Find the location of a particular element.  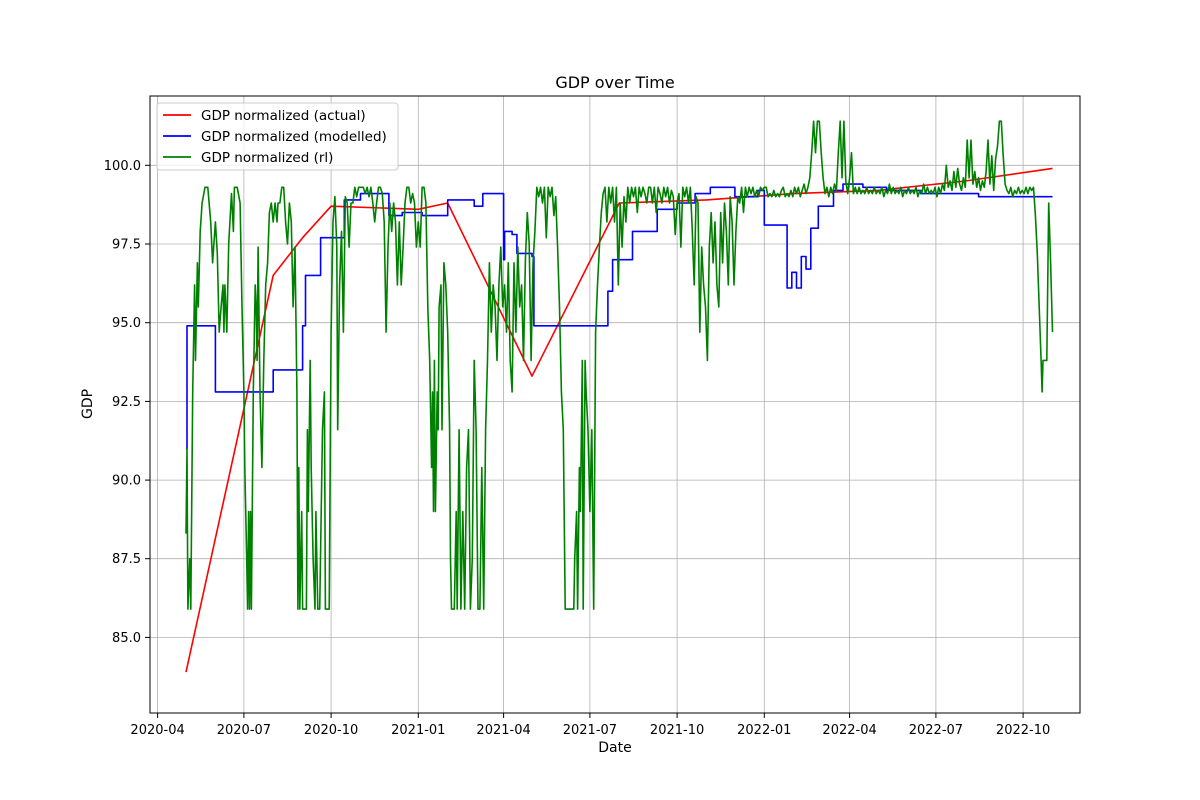

x-tick-label: 2020-04 is located at coordinates (157, 730).